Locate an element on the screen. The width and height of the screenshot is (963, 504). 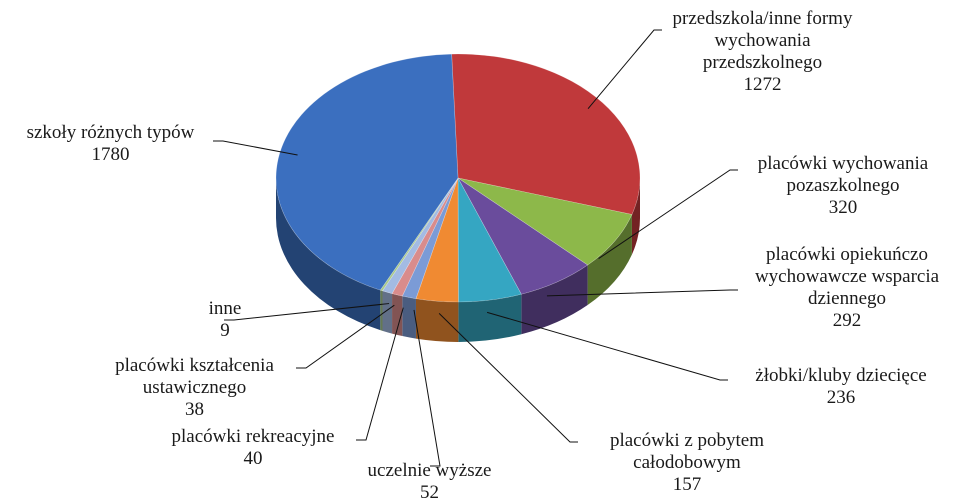
value-label: 1780 is located at coordinates (110, 154).